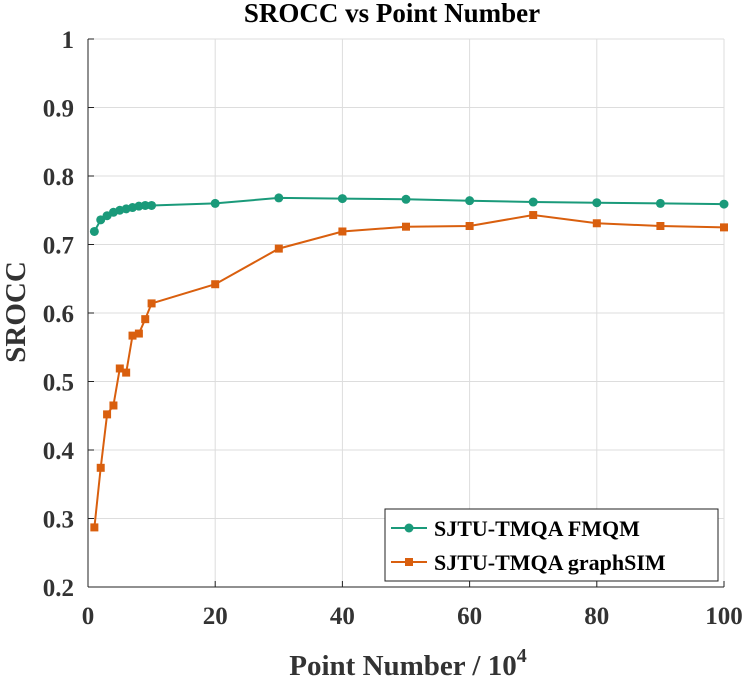 Image resolution: width=747 pixels, height=682 pixels. What do you see at coordinates (342, 616) in the screenshot?
I see `x-tick-label: 40` at bounding box center [342, 616].